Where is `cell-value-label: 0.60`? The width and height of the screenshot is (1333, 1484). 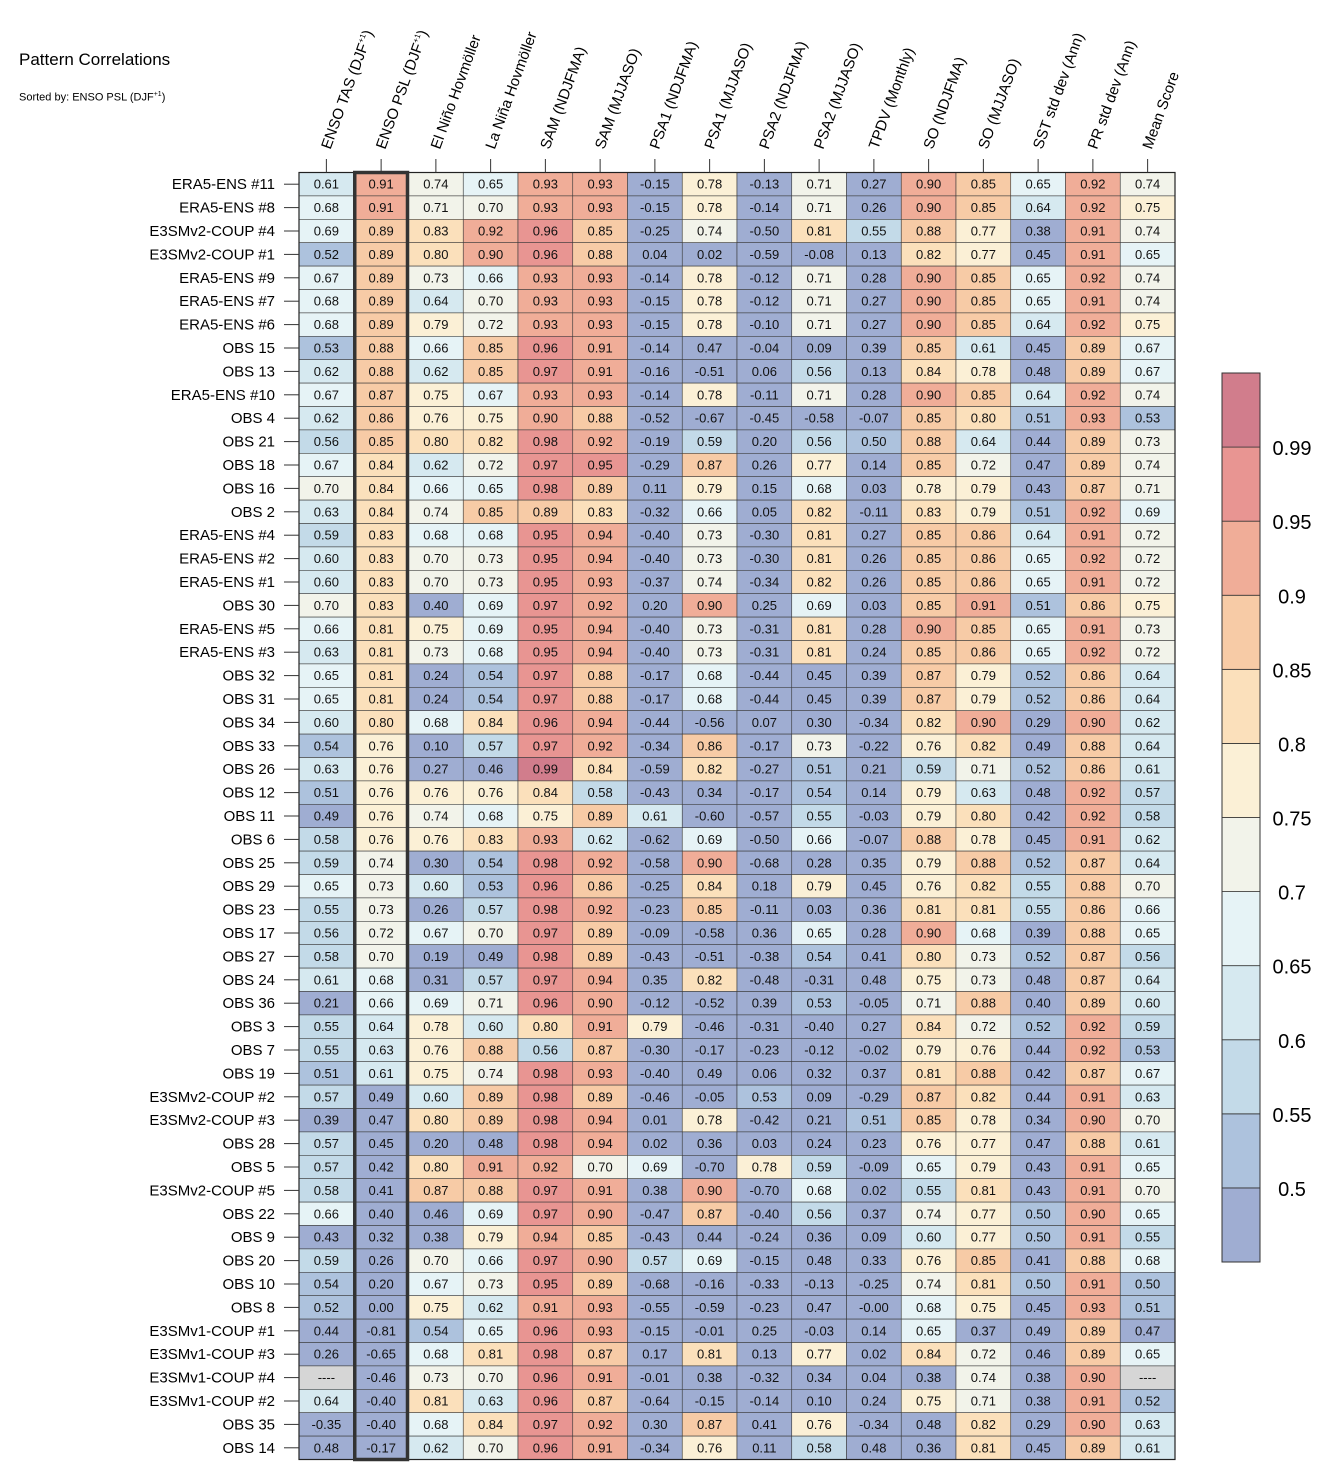 cell-value-label: 0.60 is located at coordinates (490, 1026).